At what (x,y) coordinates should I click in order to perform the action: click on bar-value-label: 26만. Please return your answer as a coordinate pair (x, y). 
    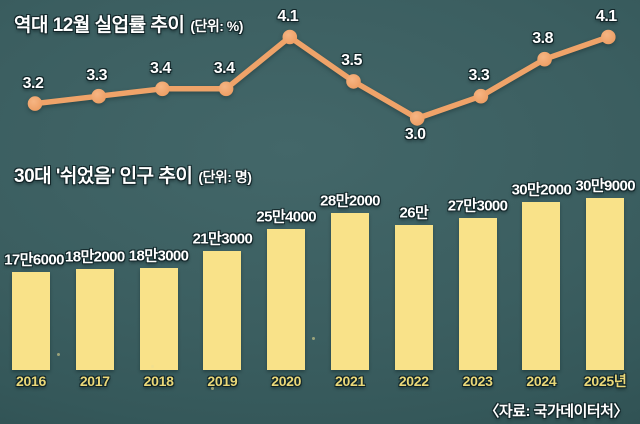
    Looking at the image, I should click on (414, 213).